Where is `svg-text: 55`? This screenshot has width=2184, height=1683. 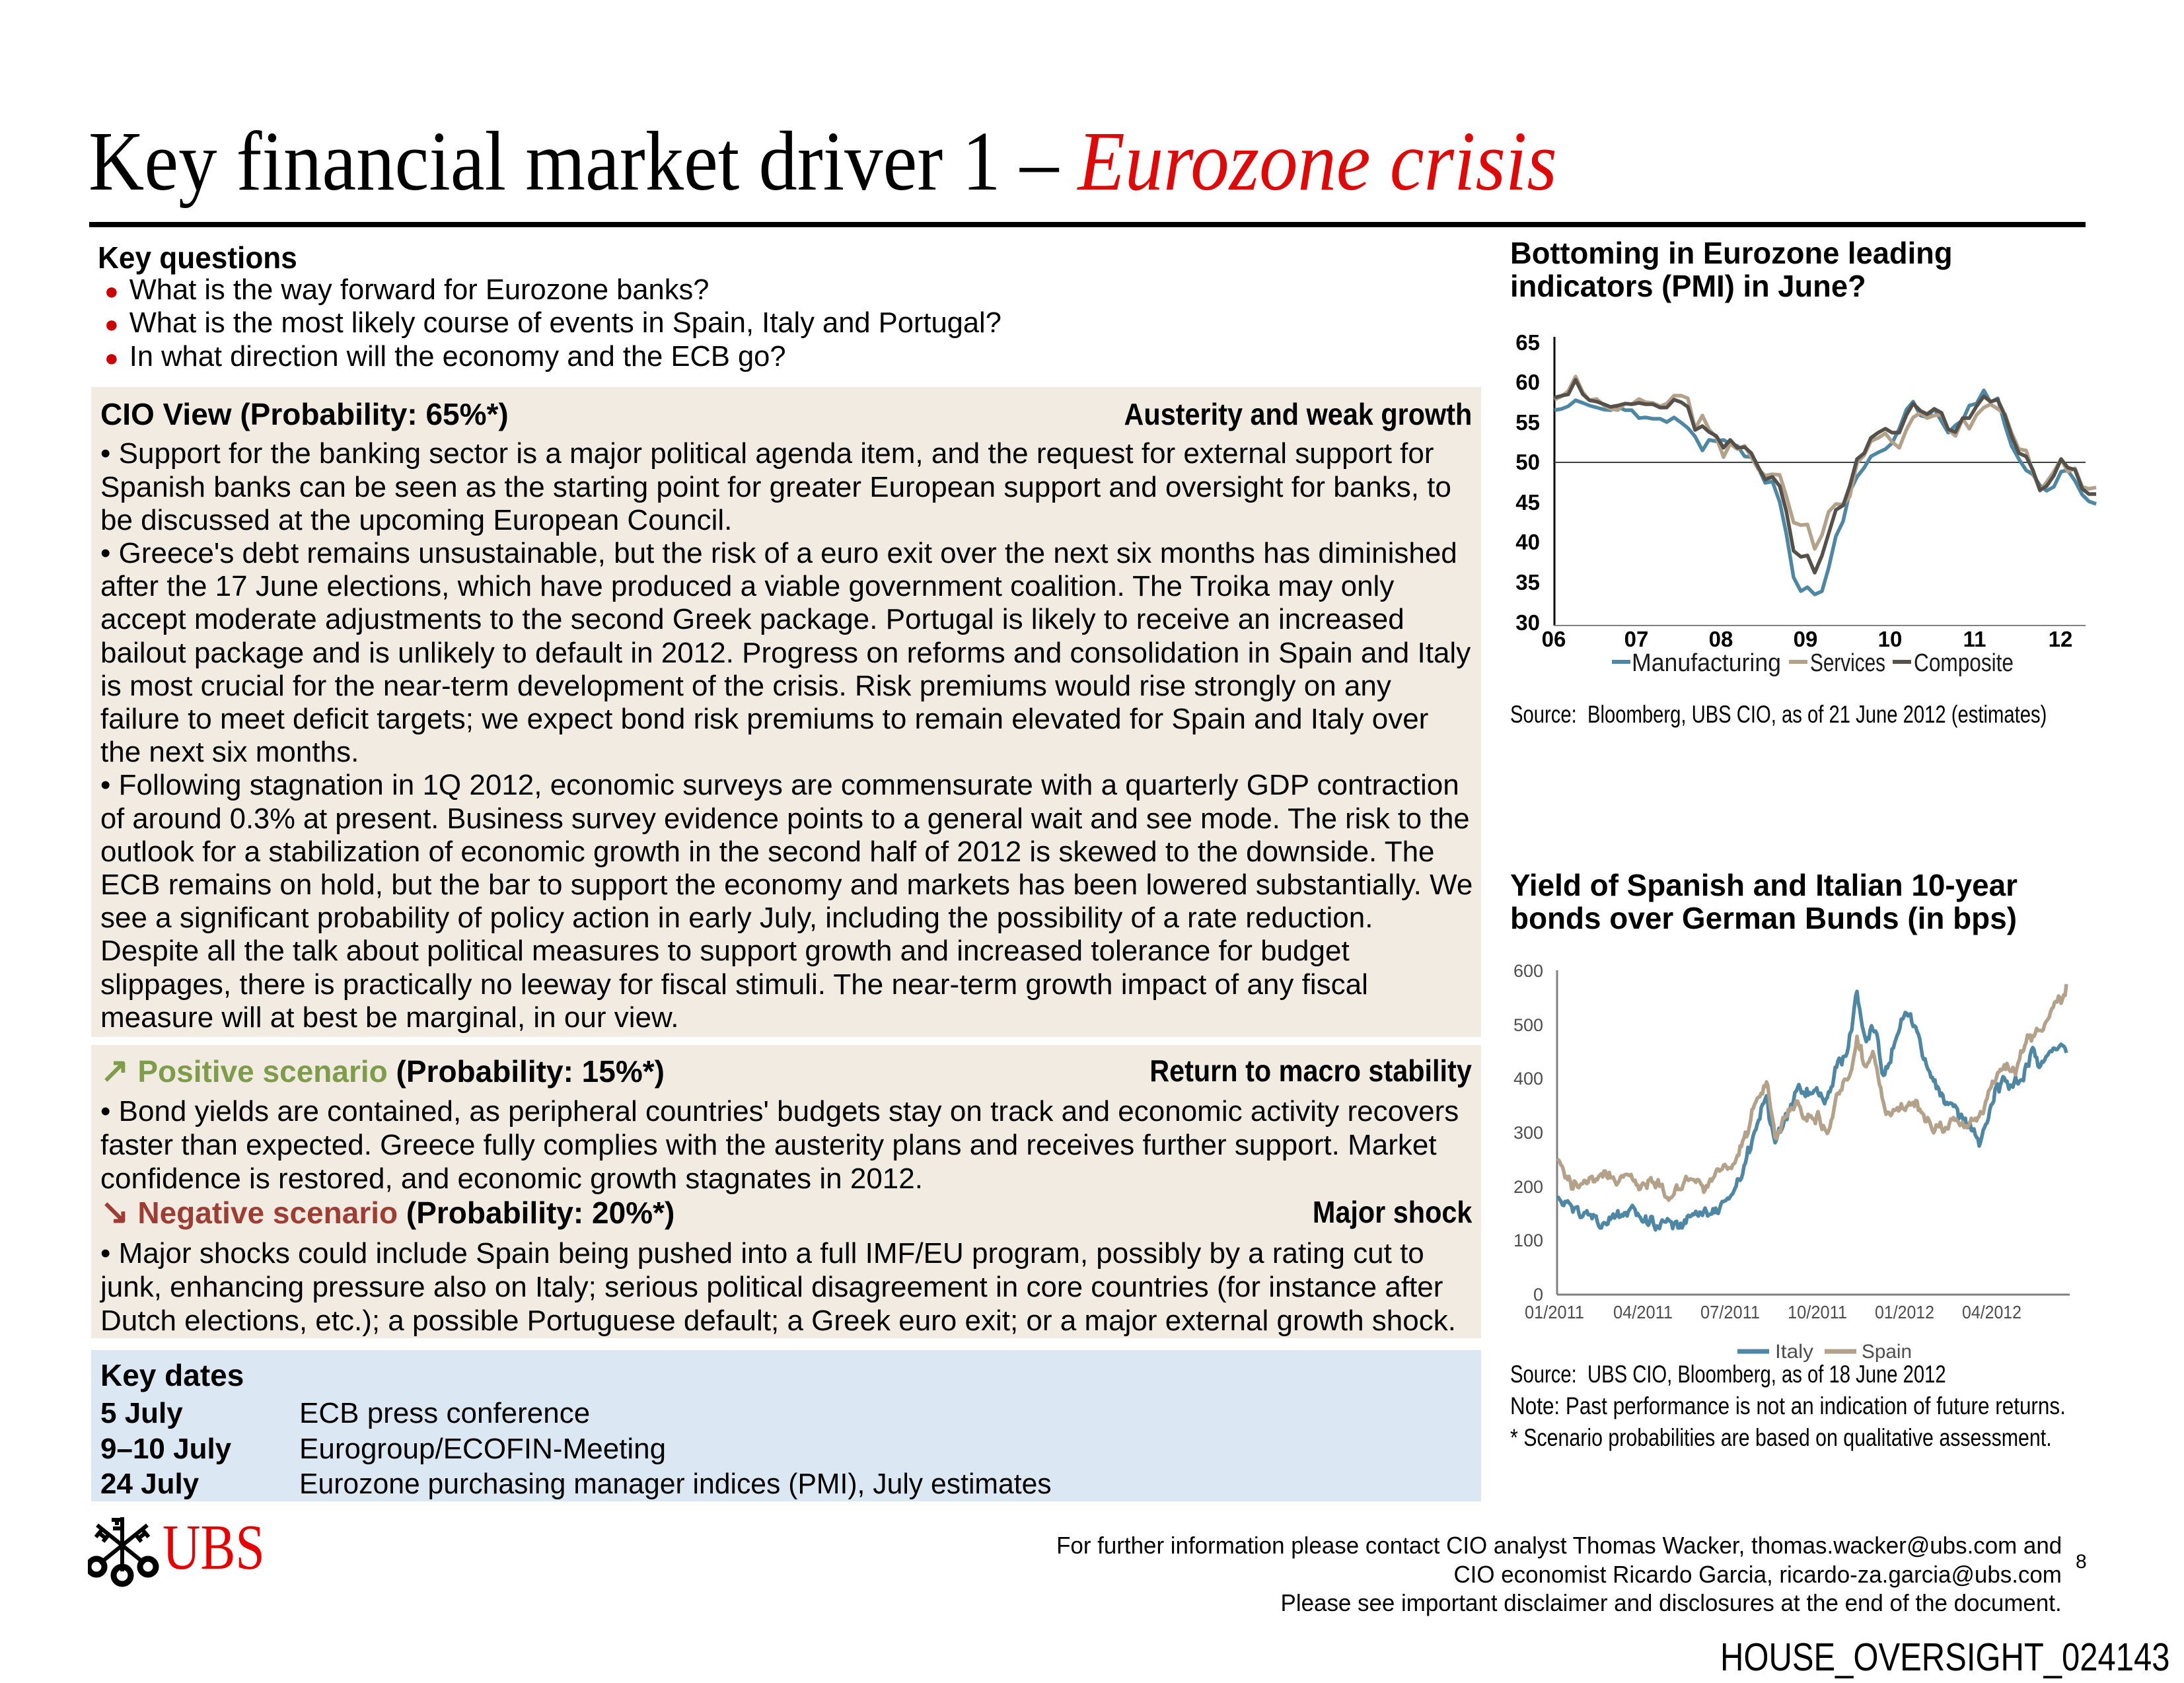 svg-text: 55 is located at coordinates (1527, 422).